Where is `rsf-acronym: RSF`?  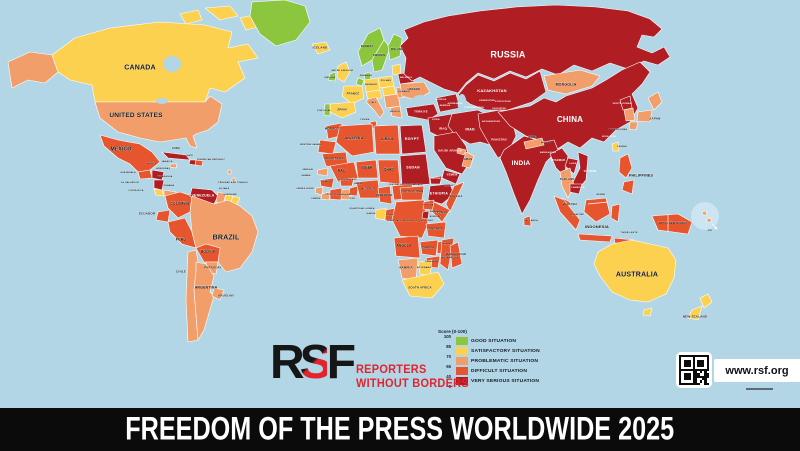 rsf-acronym: RSF is located at coordinates (313, 366).